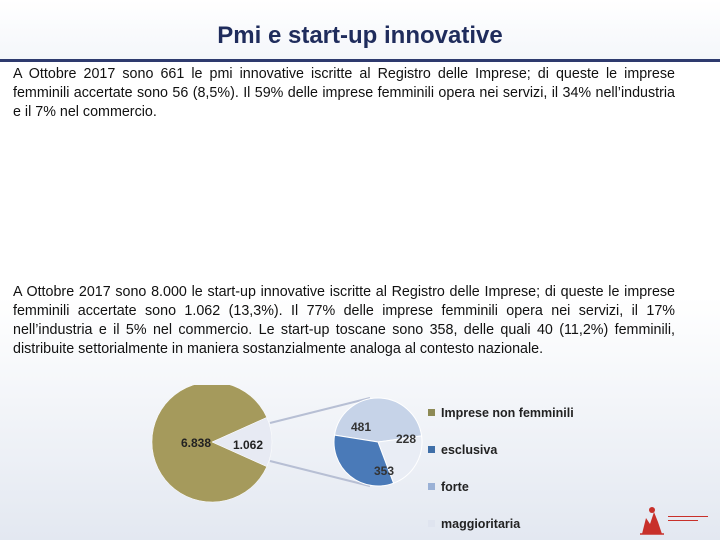 This screenshot has height=542, width=720. Describe the element at coordinates (481, 523) in the screenshot. I see `legend-label: maggioritaria` at that location.